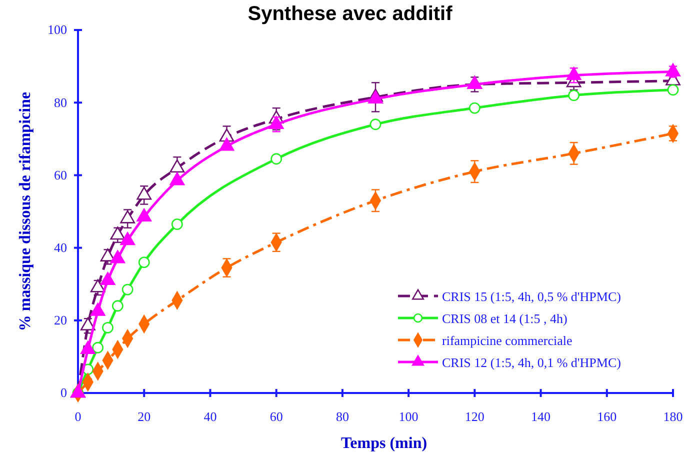  Describe the element at coordinates (350, 14) in the screenshot. I see `chart-title: Synthese avec additif` at that location.